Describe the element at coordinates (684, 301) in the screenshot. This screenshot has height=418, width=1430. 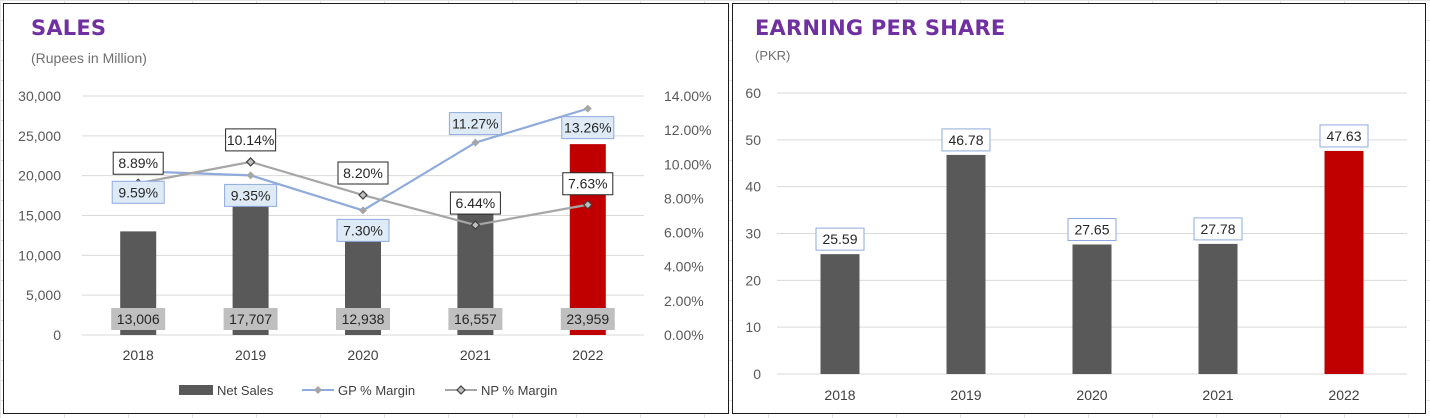
I see `y2-tick-label: 2.00%` at that location.